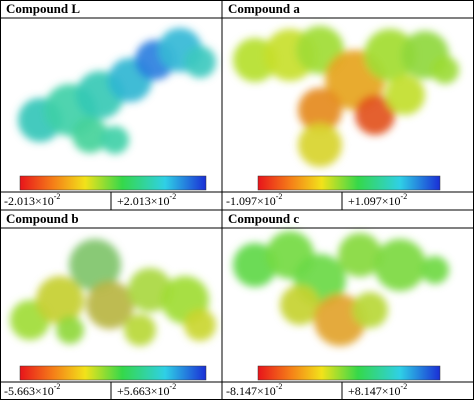 The height and width of the screenshot is (400, 474). Describe the element at coordinates (251, 391) in the screenshot. I see `scale-base: -8.147×10` at that location.